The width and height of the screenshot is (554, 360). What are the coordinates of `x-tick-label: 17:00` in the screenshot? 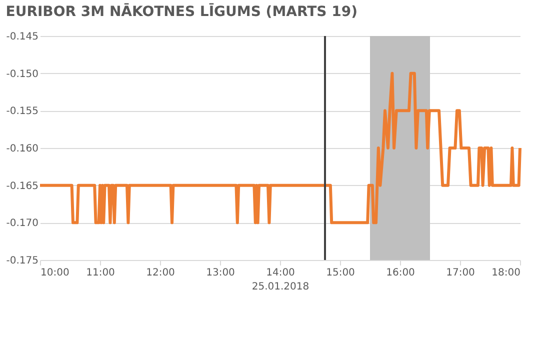 It's located at (460, 273).